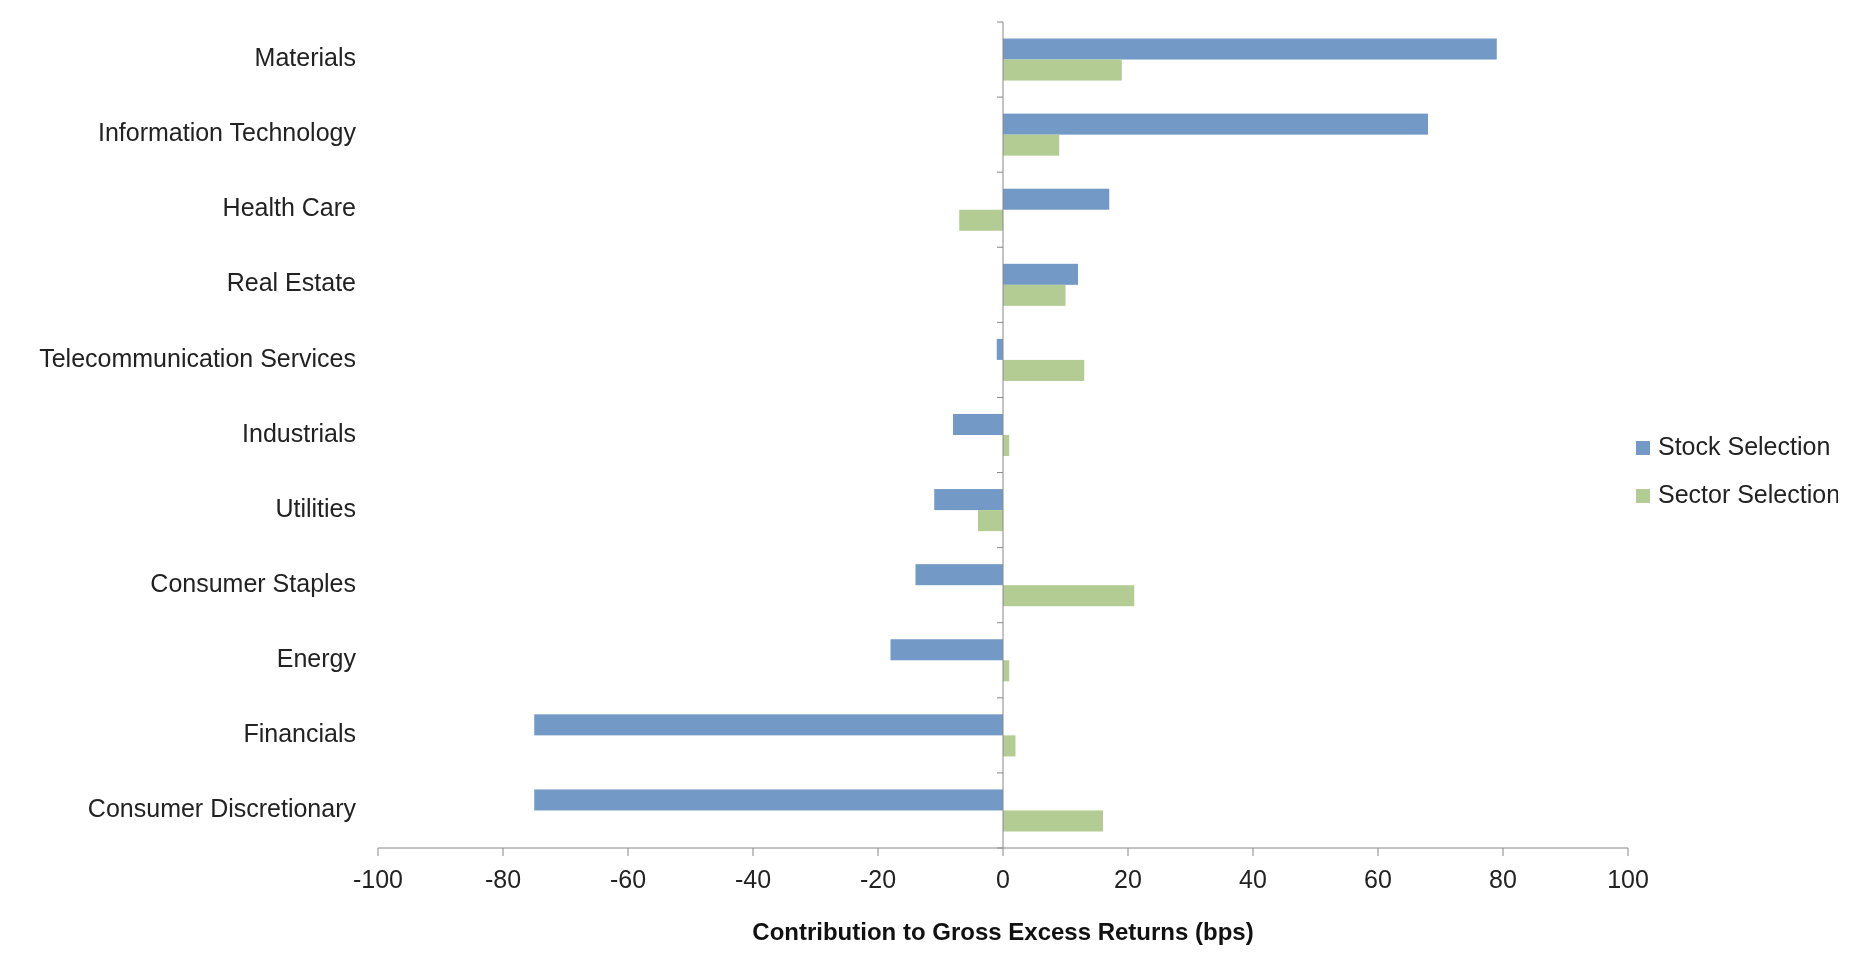  Describe the element at coordinates (1378, 879) in the screenshot. I see `x-tick-label: 60` at that location.